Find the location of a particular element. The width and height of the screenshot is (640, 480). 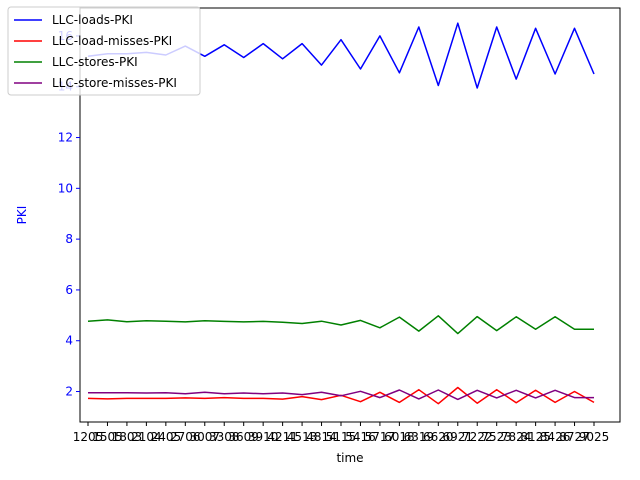

x-tick-label: 2706 is located at coordinates (185, 437).